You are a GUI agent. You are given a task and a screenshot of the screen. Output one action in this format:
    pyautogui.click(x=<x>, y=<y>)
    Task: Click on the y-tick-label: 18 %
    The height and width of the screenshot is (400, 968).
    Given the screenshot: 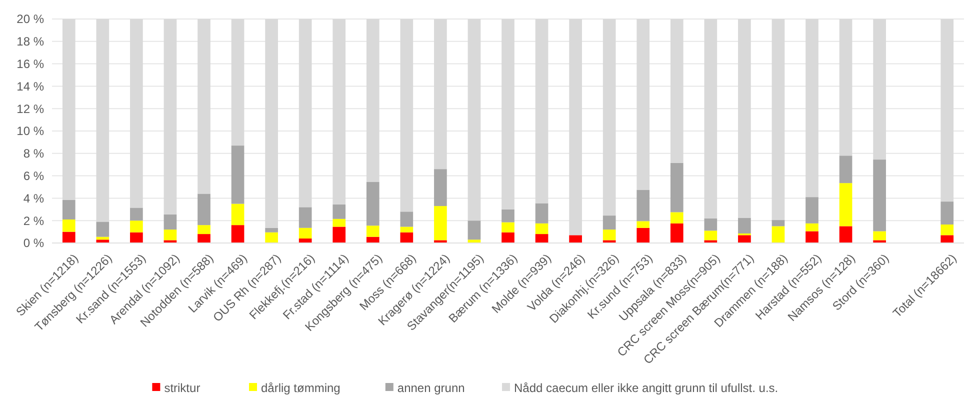 What is the action you would take?
    pyautogui.click(x=30, y=41)
    